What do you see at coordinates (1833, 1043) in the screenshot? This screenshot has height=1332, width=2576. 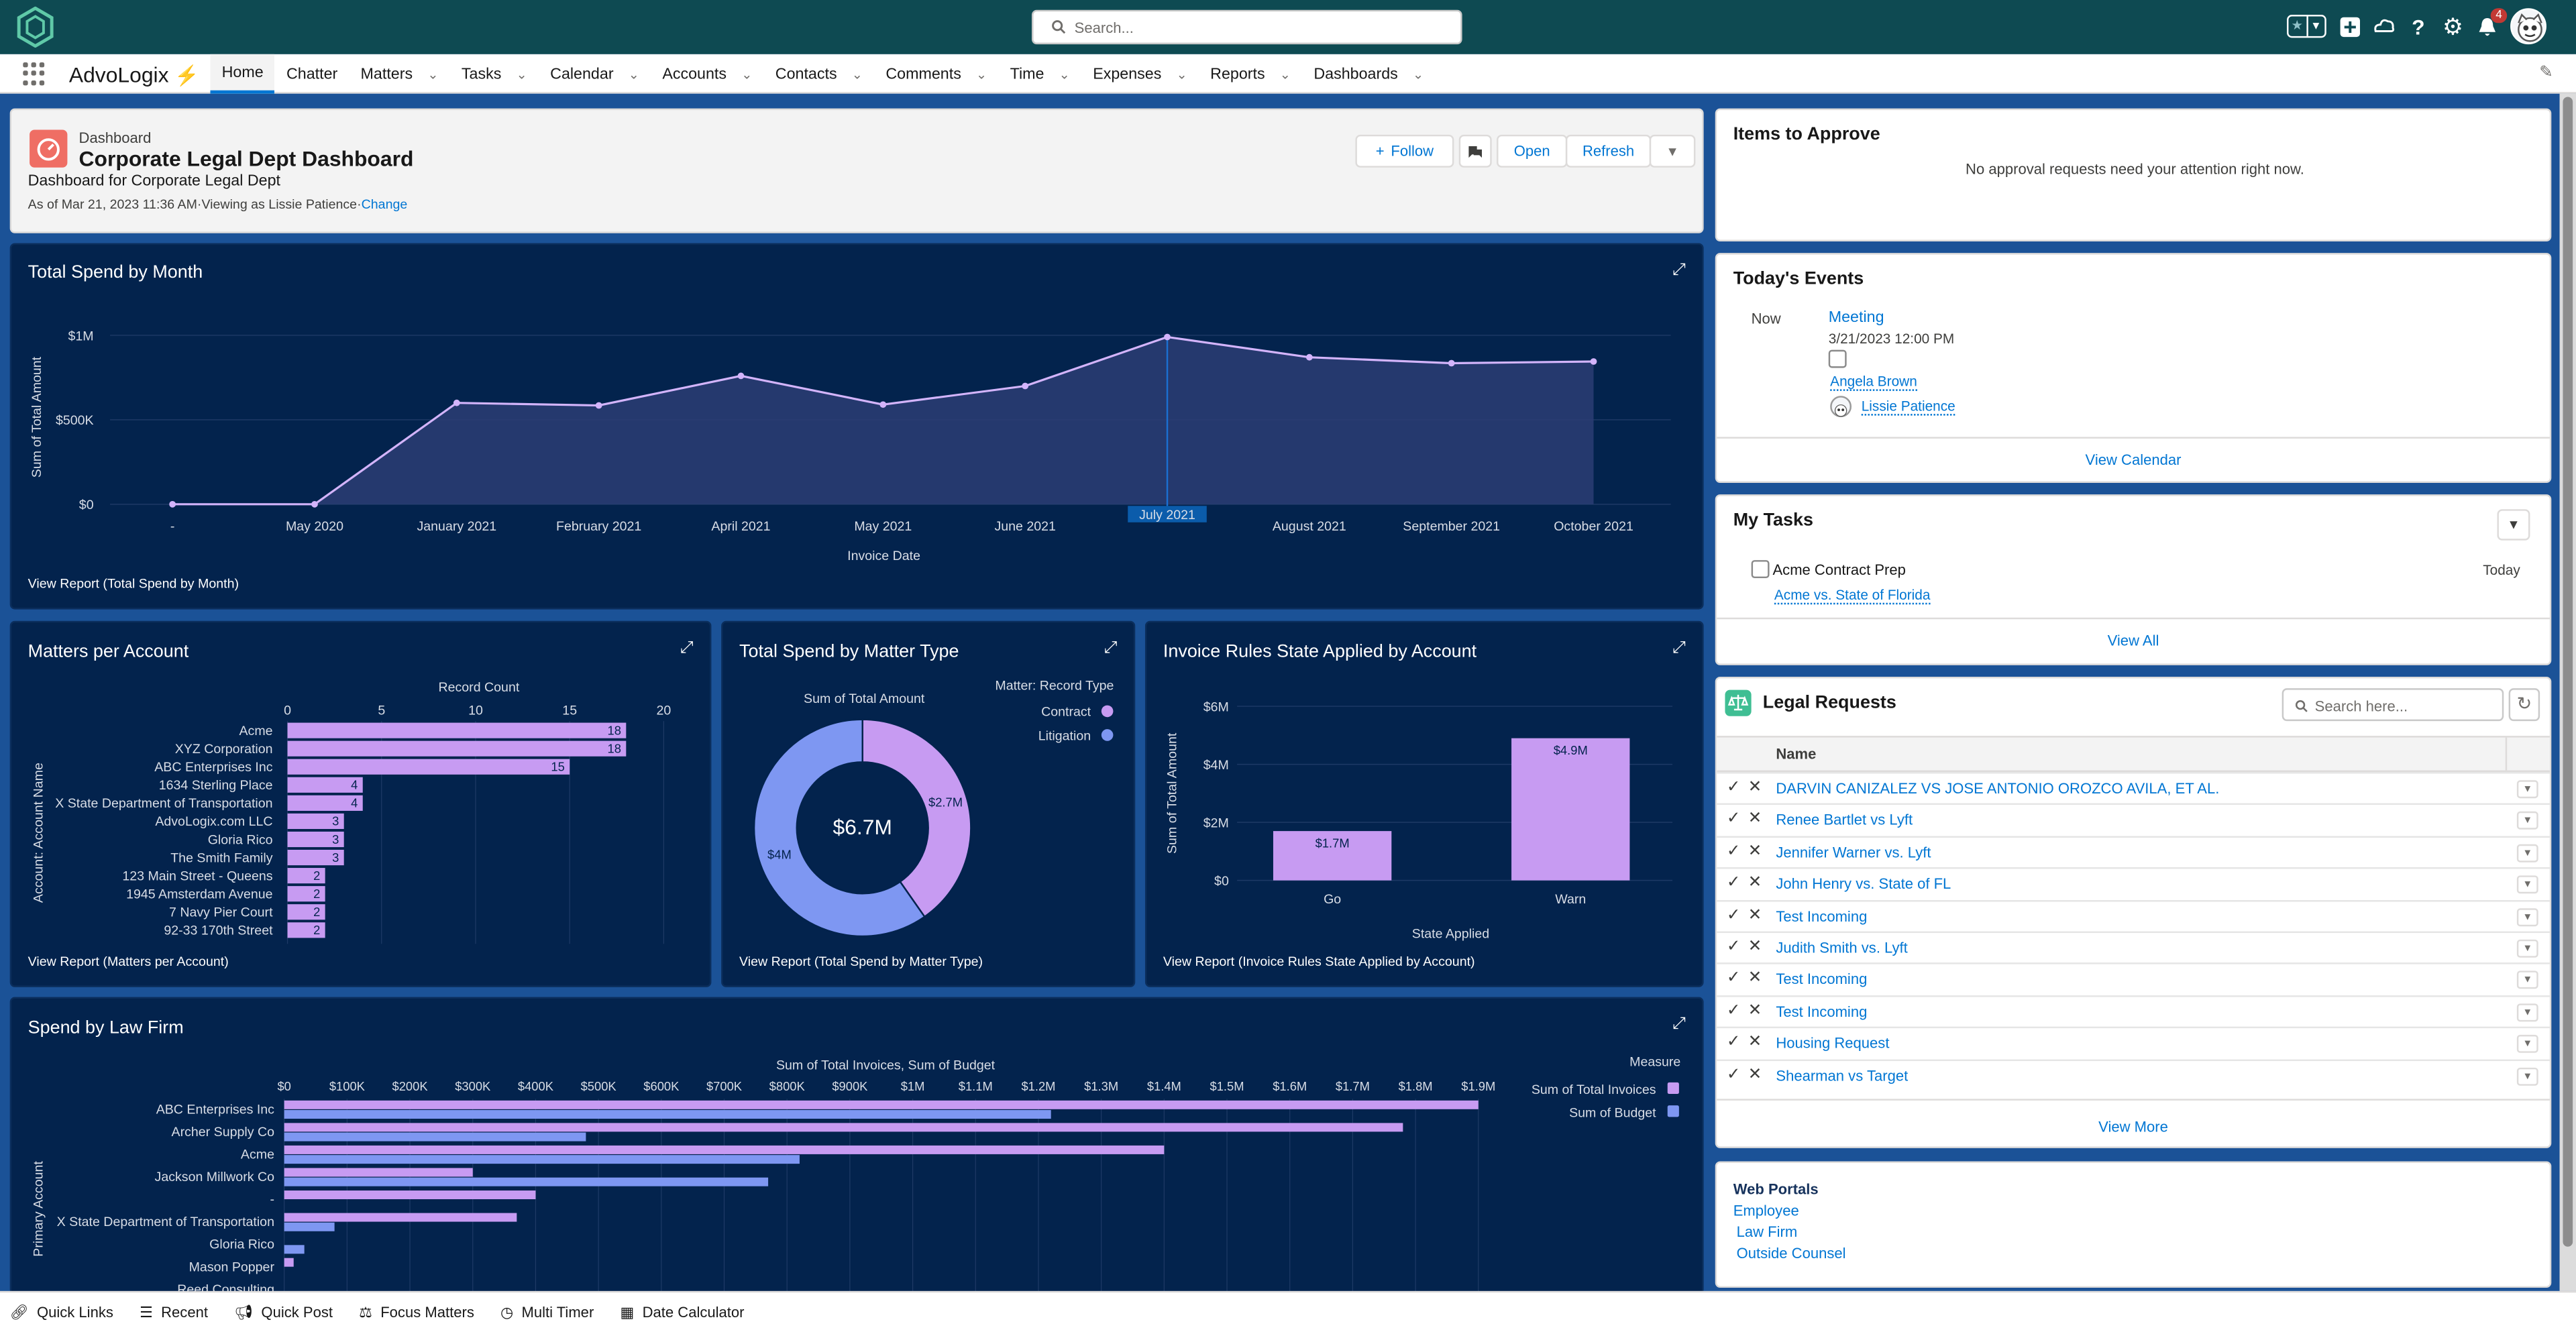 I see `legal-request-link: Housing Request` at bounding box center [1833, 1043].